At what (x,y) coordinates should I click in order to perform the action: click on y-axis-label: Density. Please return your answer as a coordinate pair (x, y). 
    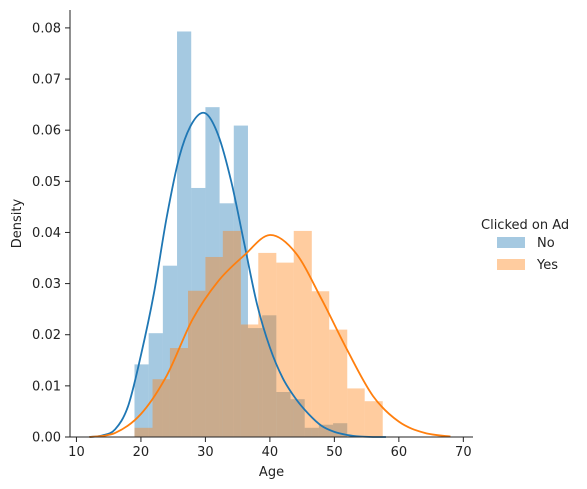
    Looking at the image, I should click on (17, 223).